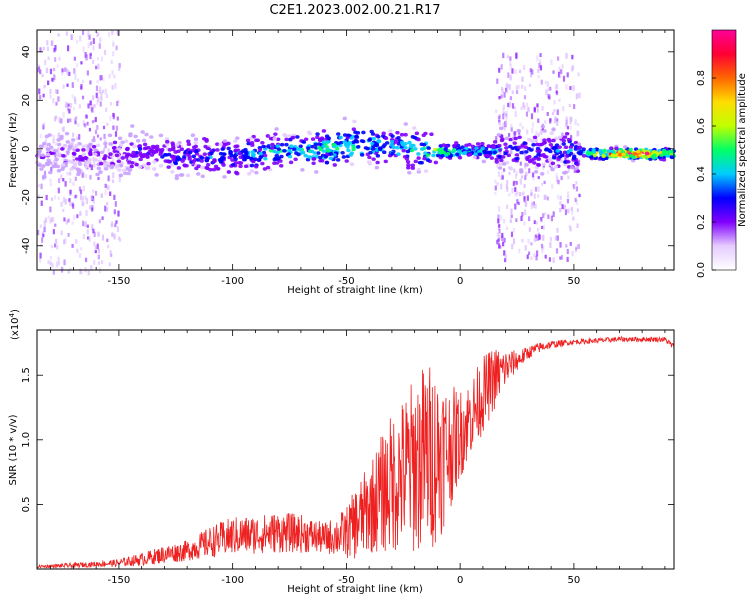  I want to click on spectrogram-x-tick-label: -50, so click(346, 281).